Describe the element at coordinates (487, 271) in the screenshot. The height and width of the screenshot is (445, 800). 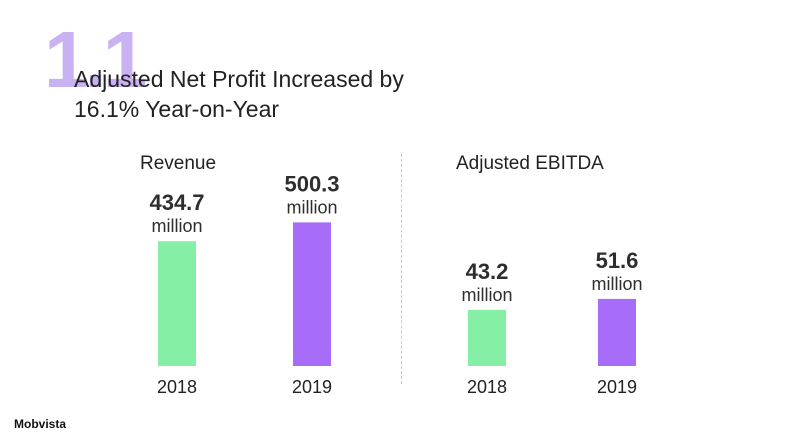
I see `ebitda-value-label-2018: 43.2` at that location.